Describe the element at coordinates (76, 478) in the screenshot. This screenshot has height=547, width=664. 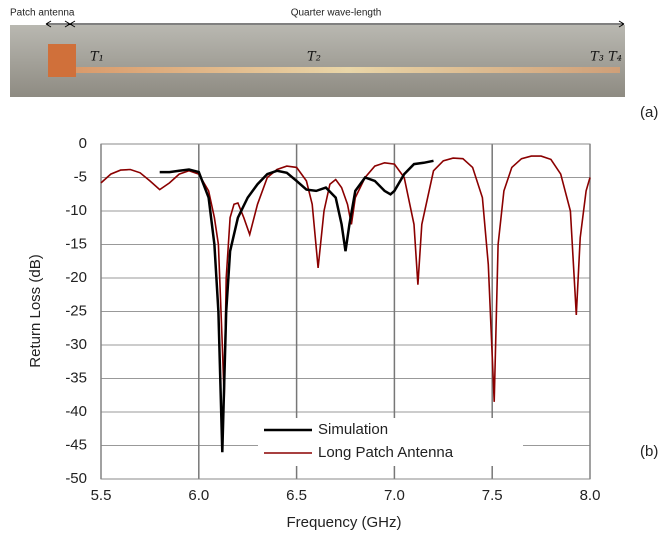
I see `y-tick-label: -50` at that location.